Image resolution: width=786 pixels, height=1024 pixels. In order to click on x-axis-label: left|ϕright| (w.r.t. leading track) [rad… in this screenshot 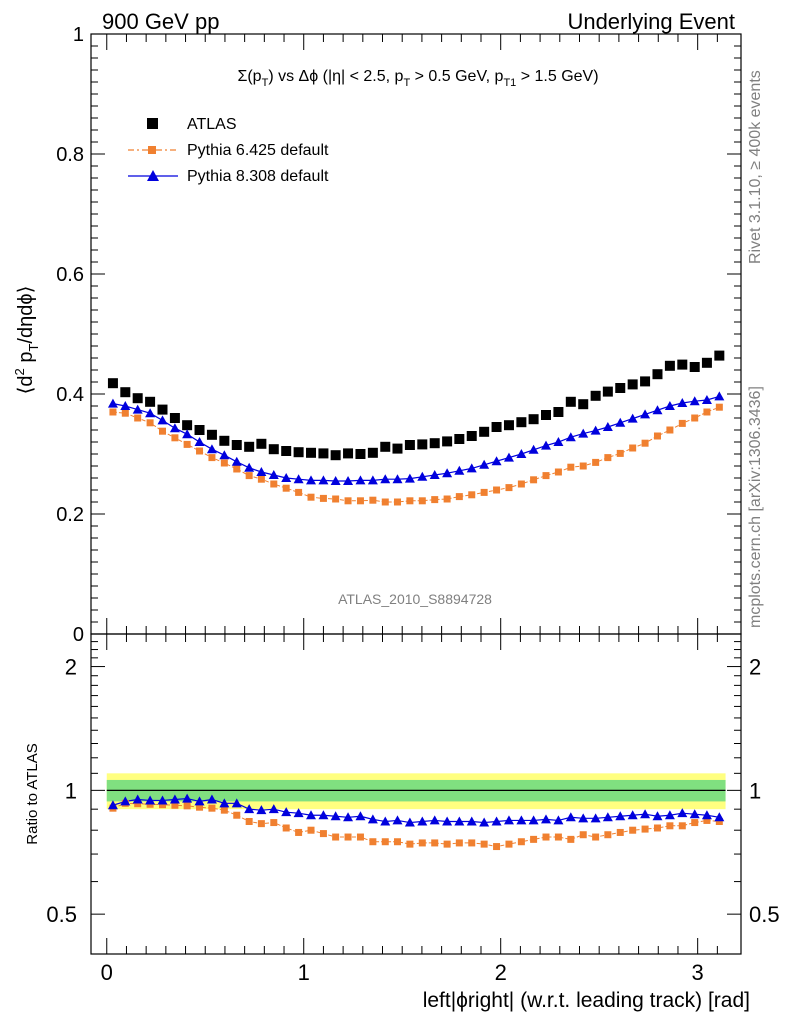, I will do `click(586, 1000)`.